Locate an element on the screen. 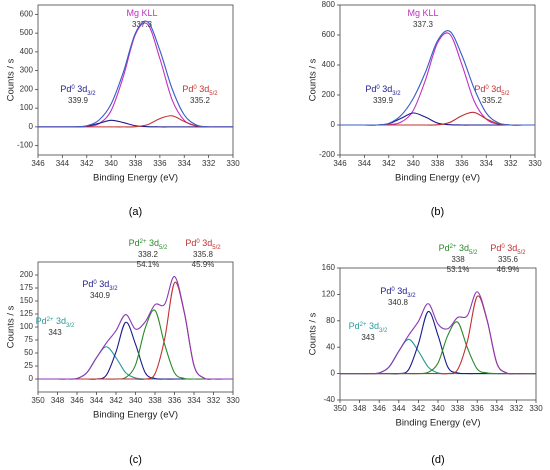  panel-caption: (d) is located at coordinates (437, 460).